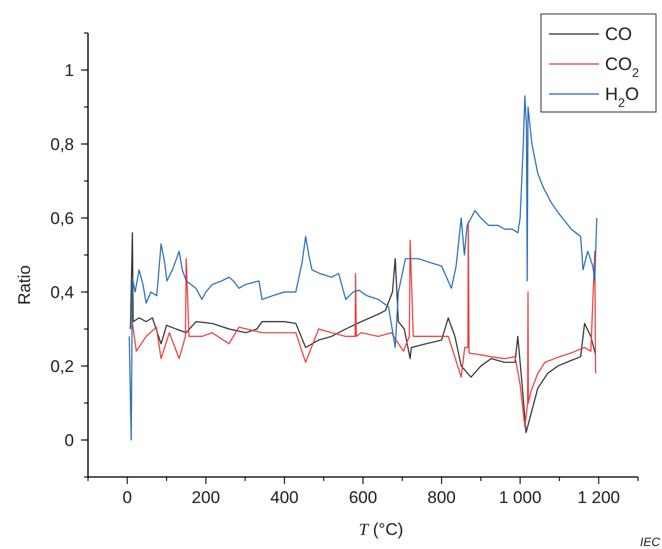  What do you see at coordinates (284, 497) in the screenshot?
I see `x-tick-label: 400` at bounding box center [284, 497].